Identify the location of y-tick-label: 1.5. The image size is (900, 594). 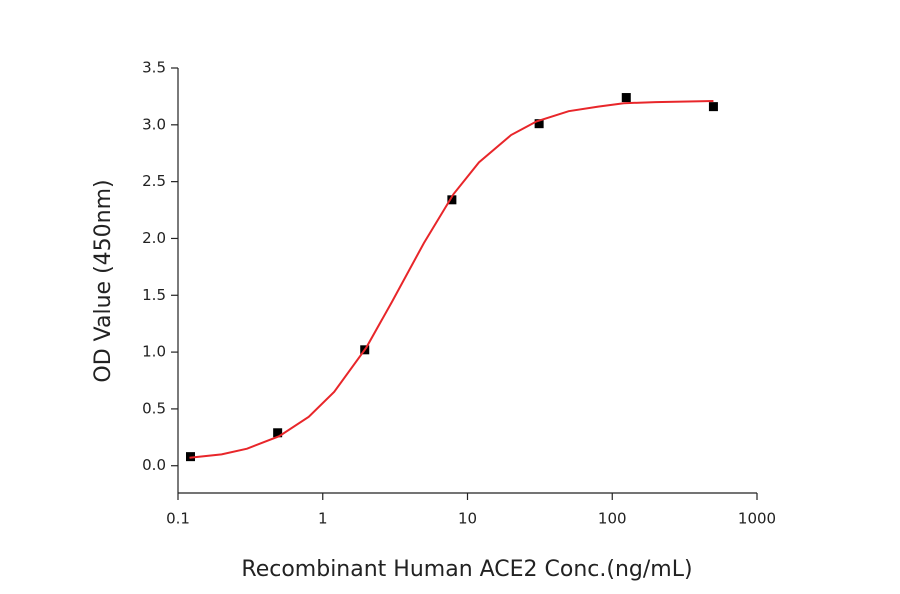
(154, 295).